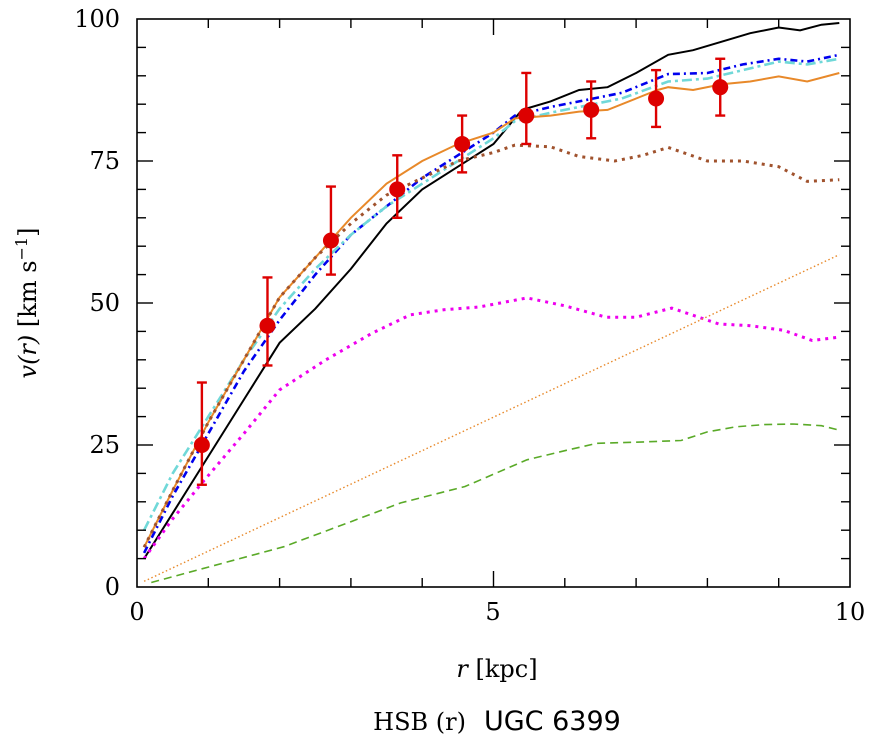 The image size is (880, 747). What do you see at coordinates (497, 721) in the screenshot?
I see `chart-title: HSB (r) UGC 6399` at bounding box center [497, 721].